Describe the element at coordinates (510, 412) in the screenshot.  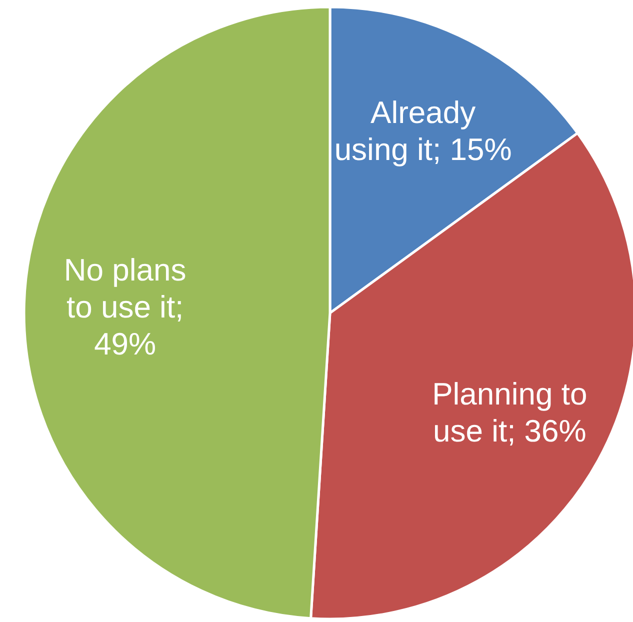
I see `slice-label: Planning to use it; 36%` at that location.